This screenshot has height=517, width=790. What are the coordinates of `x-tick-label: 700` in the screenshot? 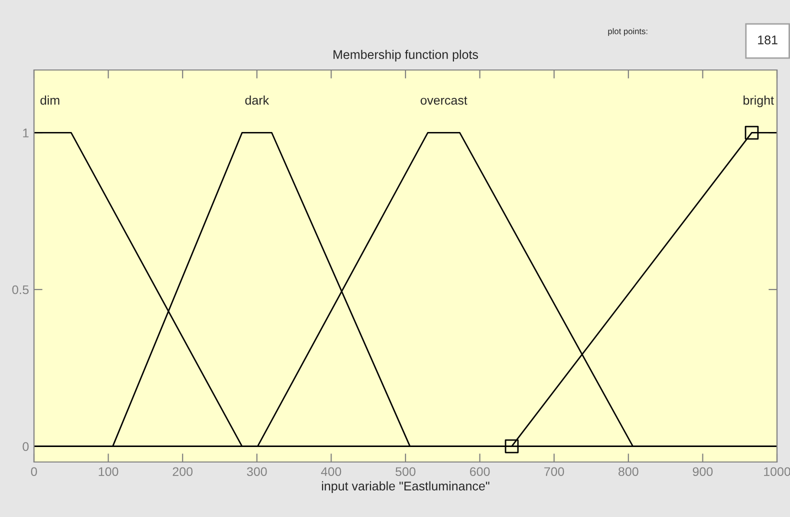 It's located at (554, 471).